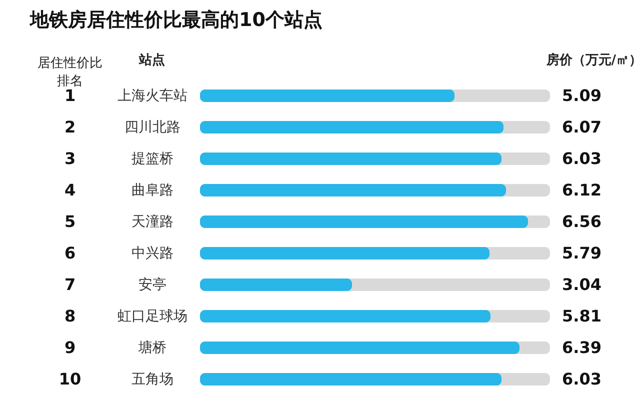 This screenshot has height=410, width=640. I want to click on x-axis-title: 房价（万元/㎡）, so click(592, 60).